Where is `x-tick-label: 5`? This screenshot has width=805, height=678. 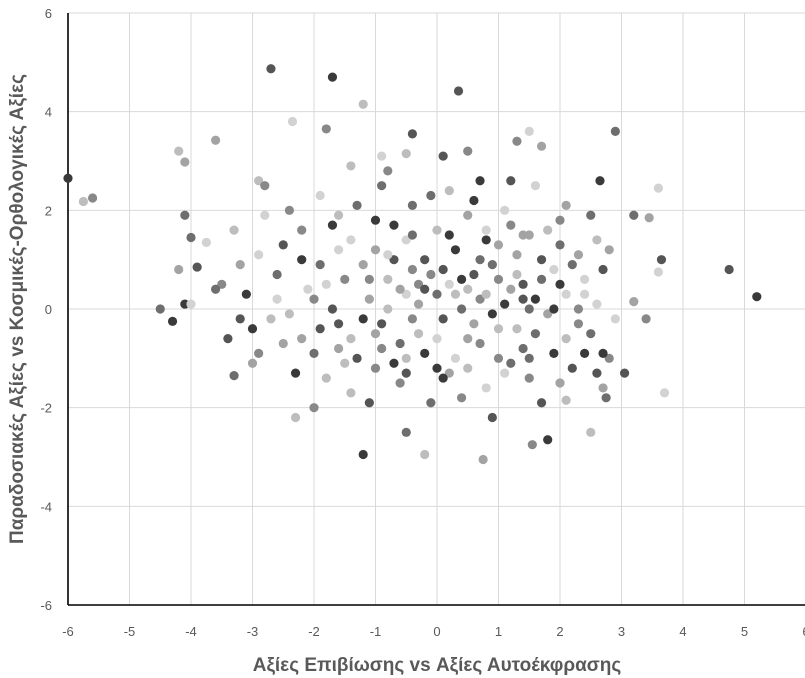
x-tick-label: 5 is located at coordinates (744, 631).